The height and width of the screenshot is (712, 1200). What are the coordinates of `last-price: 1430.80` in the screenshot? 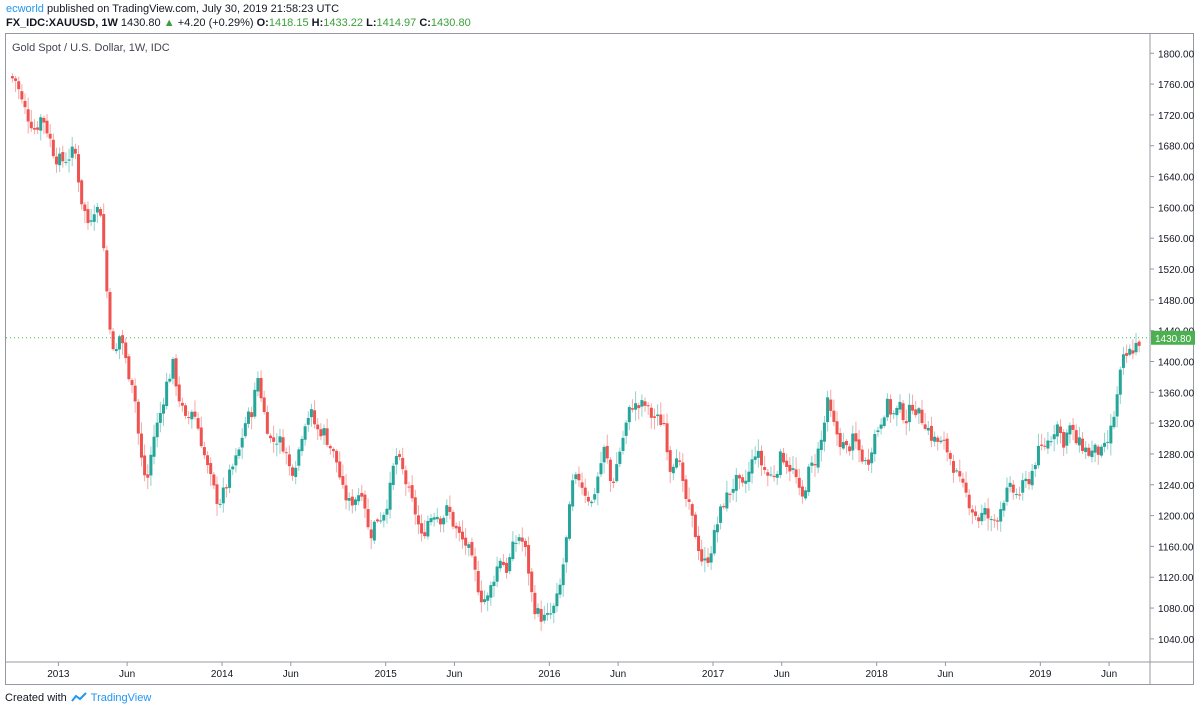 It's located at (140, 23).